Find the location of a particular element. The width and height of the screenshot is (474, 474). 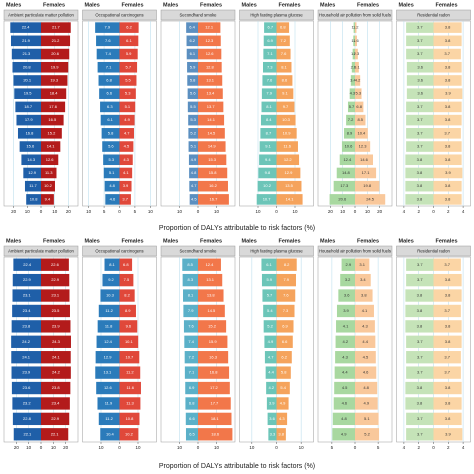

value-label: 23.8 is located at coordinates (56, 387).